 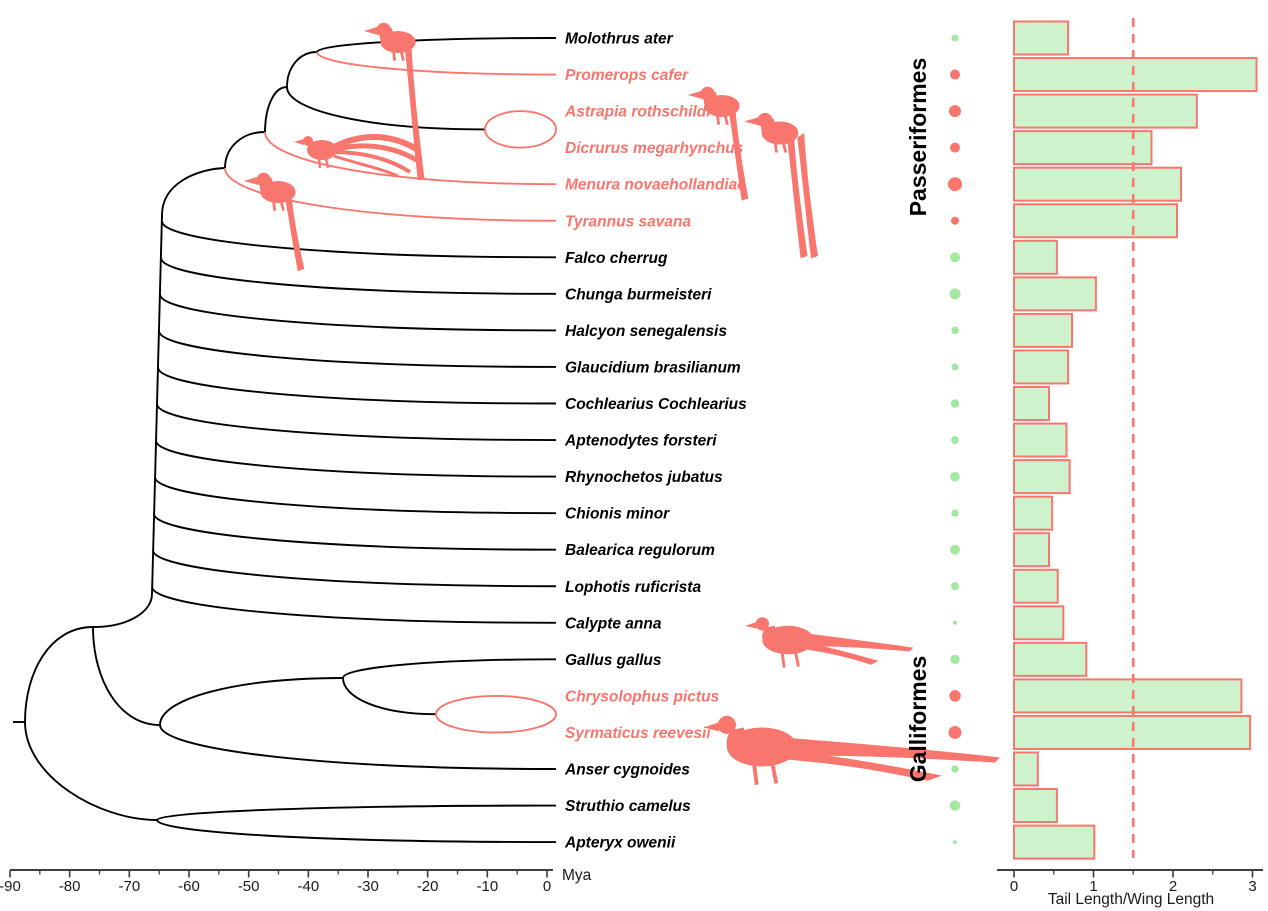 I want to click on bird-head, so click(x=726, y=724).